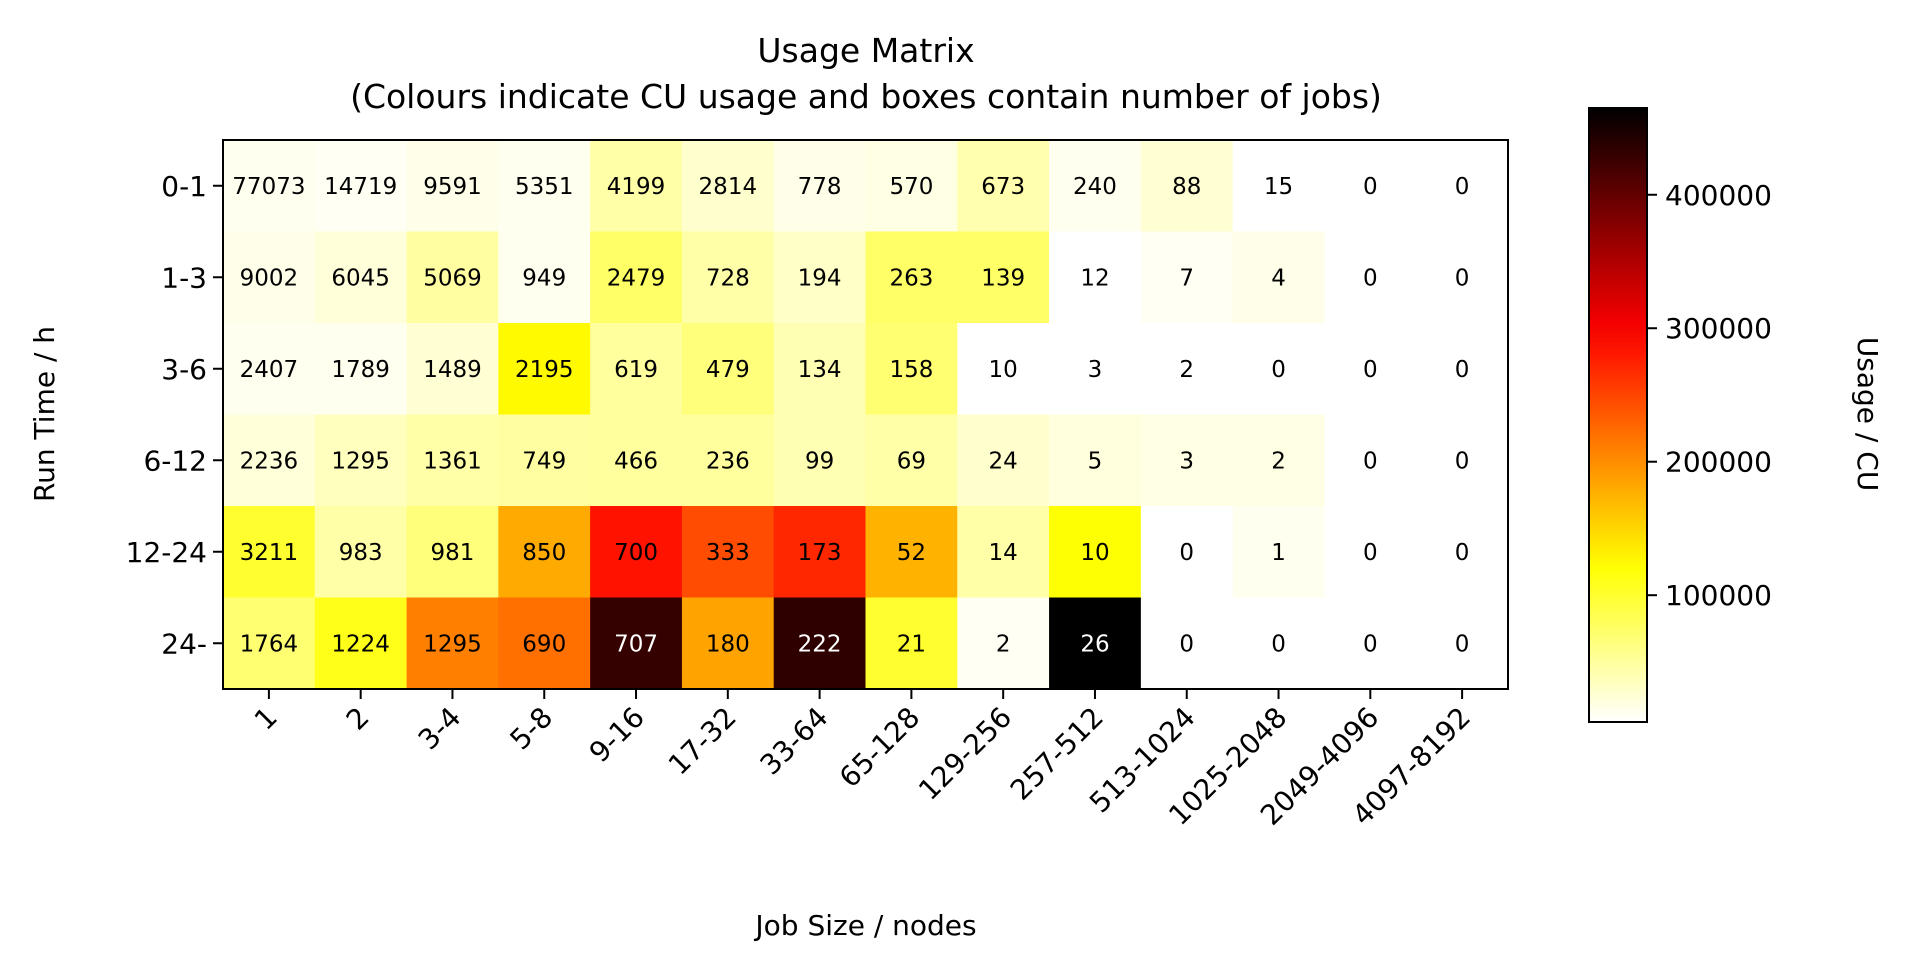 The height and width of the screenshot is (969, 1906). Describe the element at coordinates (44, 414) in the screenshot. I see `y-axis-label: Run Time / h` at that location.